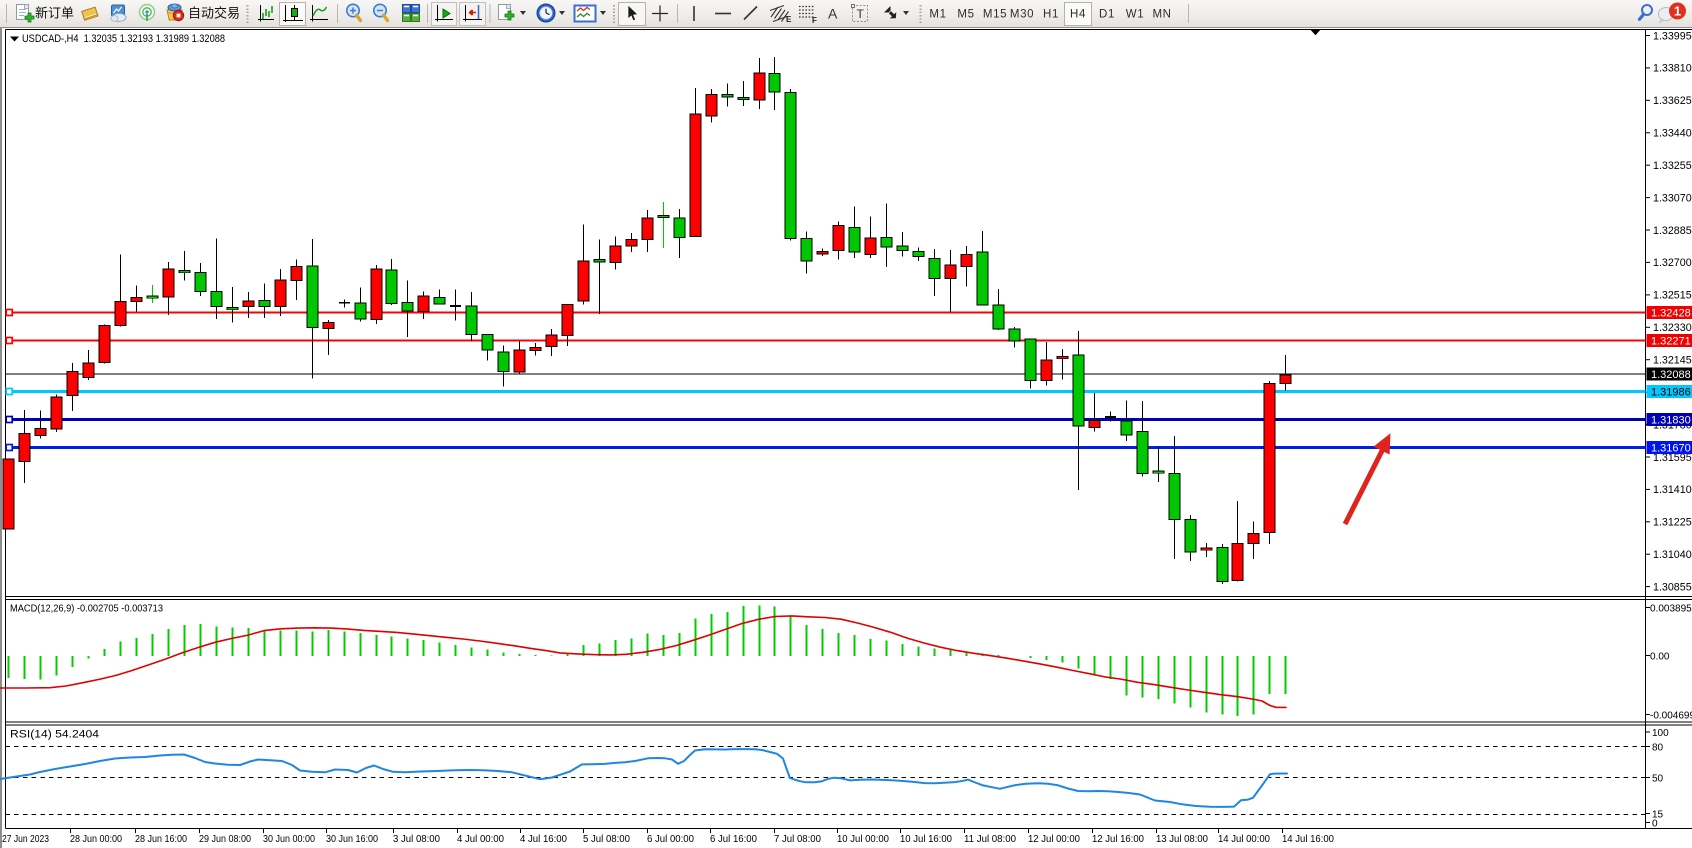 Image resolution: width=1692 pixels, height=848 pixels. Describe the element at coordinates (861, 14) in the screenshot. I see `svg-text: T` at that location.